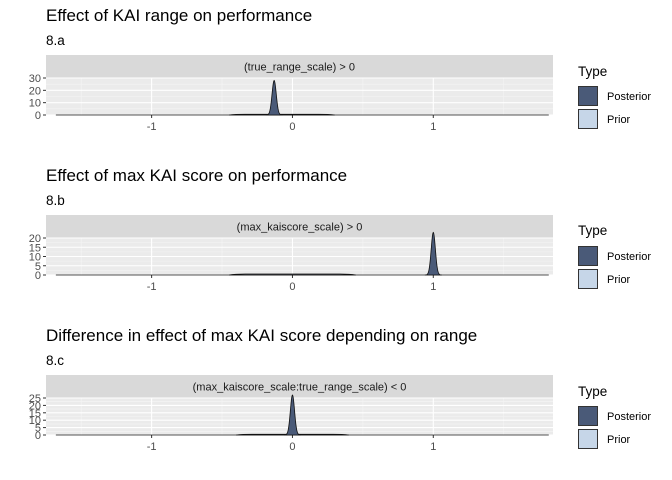 This screenshot has height=480, width=672. Describe the element at coordinates (55, 40) in the screenshot. I see `chart-subtitle: 8.a` at that location.